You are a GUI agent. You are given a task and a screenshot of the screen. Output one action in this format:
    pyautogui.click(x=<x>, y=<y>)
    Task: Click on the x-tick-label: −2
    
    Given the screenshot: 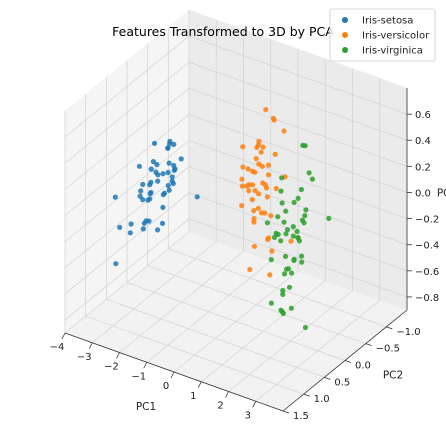 What is the action you would take?
    pyautogui.click(x=111, y=367)
    